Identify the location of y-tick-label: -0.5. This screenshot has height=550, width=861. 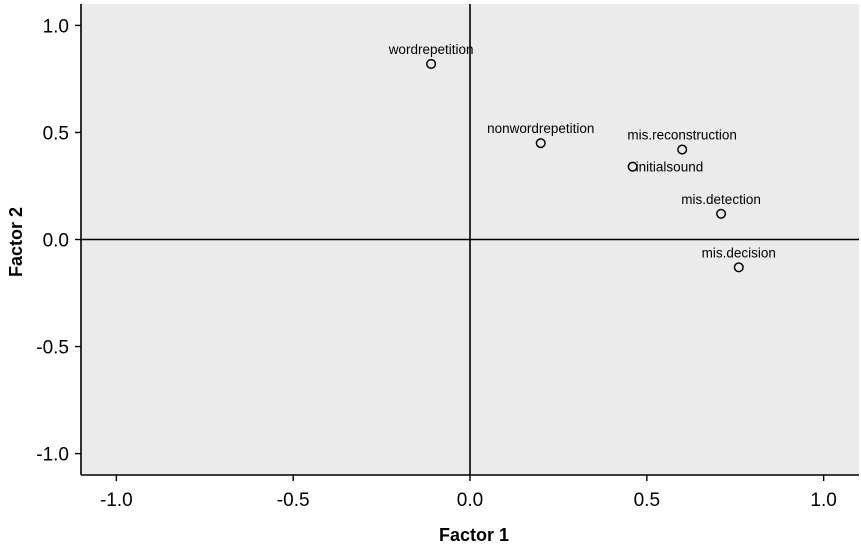
(52, 348).